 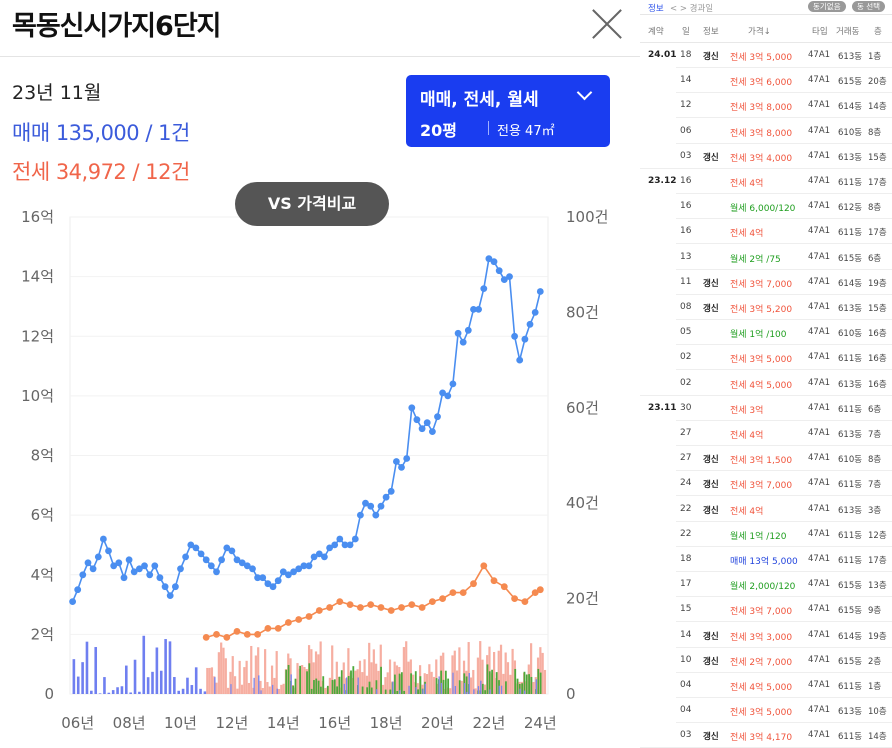 I want to click on table-row: 22 갱신 전세 4억 47A1 613동 3층, so click(x=766, y=509).